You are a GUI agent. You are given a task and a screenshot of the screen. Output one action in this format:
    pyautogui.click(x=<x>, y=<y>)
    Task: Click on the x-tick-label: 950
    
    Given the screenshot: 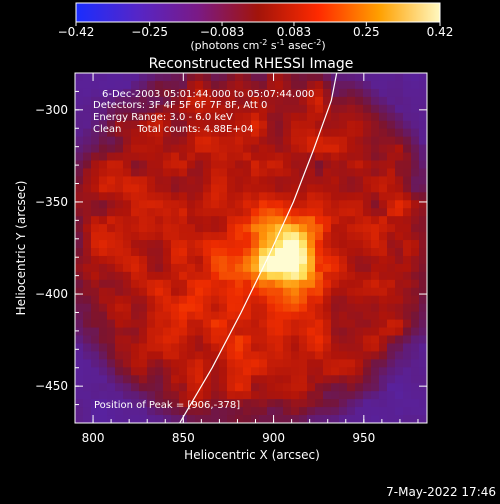 What is the action you would take?
    pyautogui.click(x=363, y=438)
    